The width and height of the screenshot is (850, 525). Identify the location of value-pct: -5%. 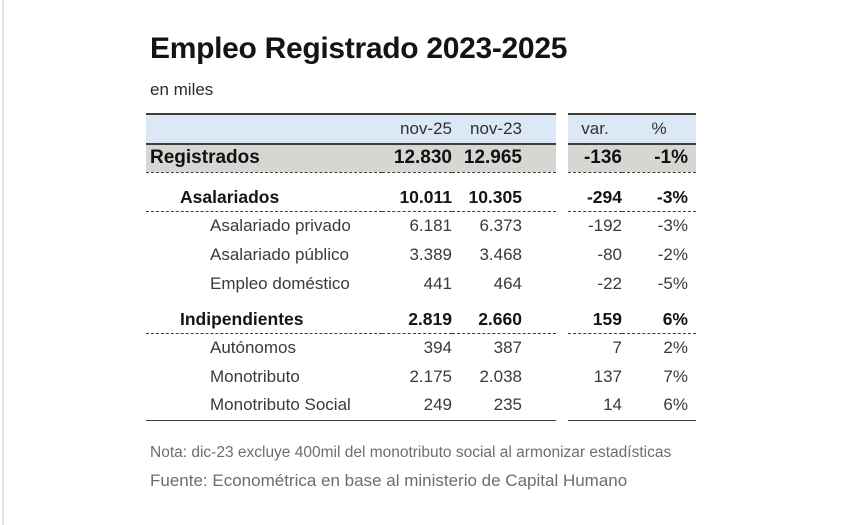
(672, 283).